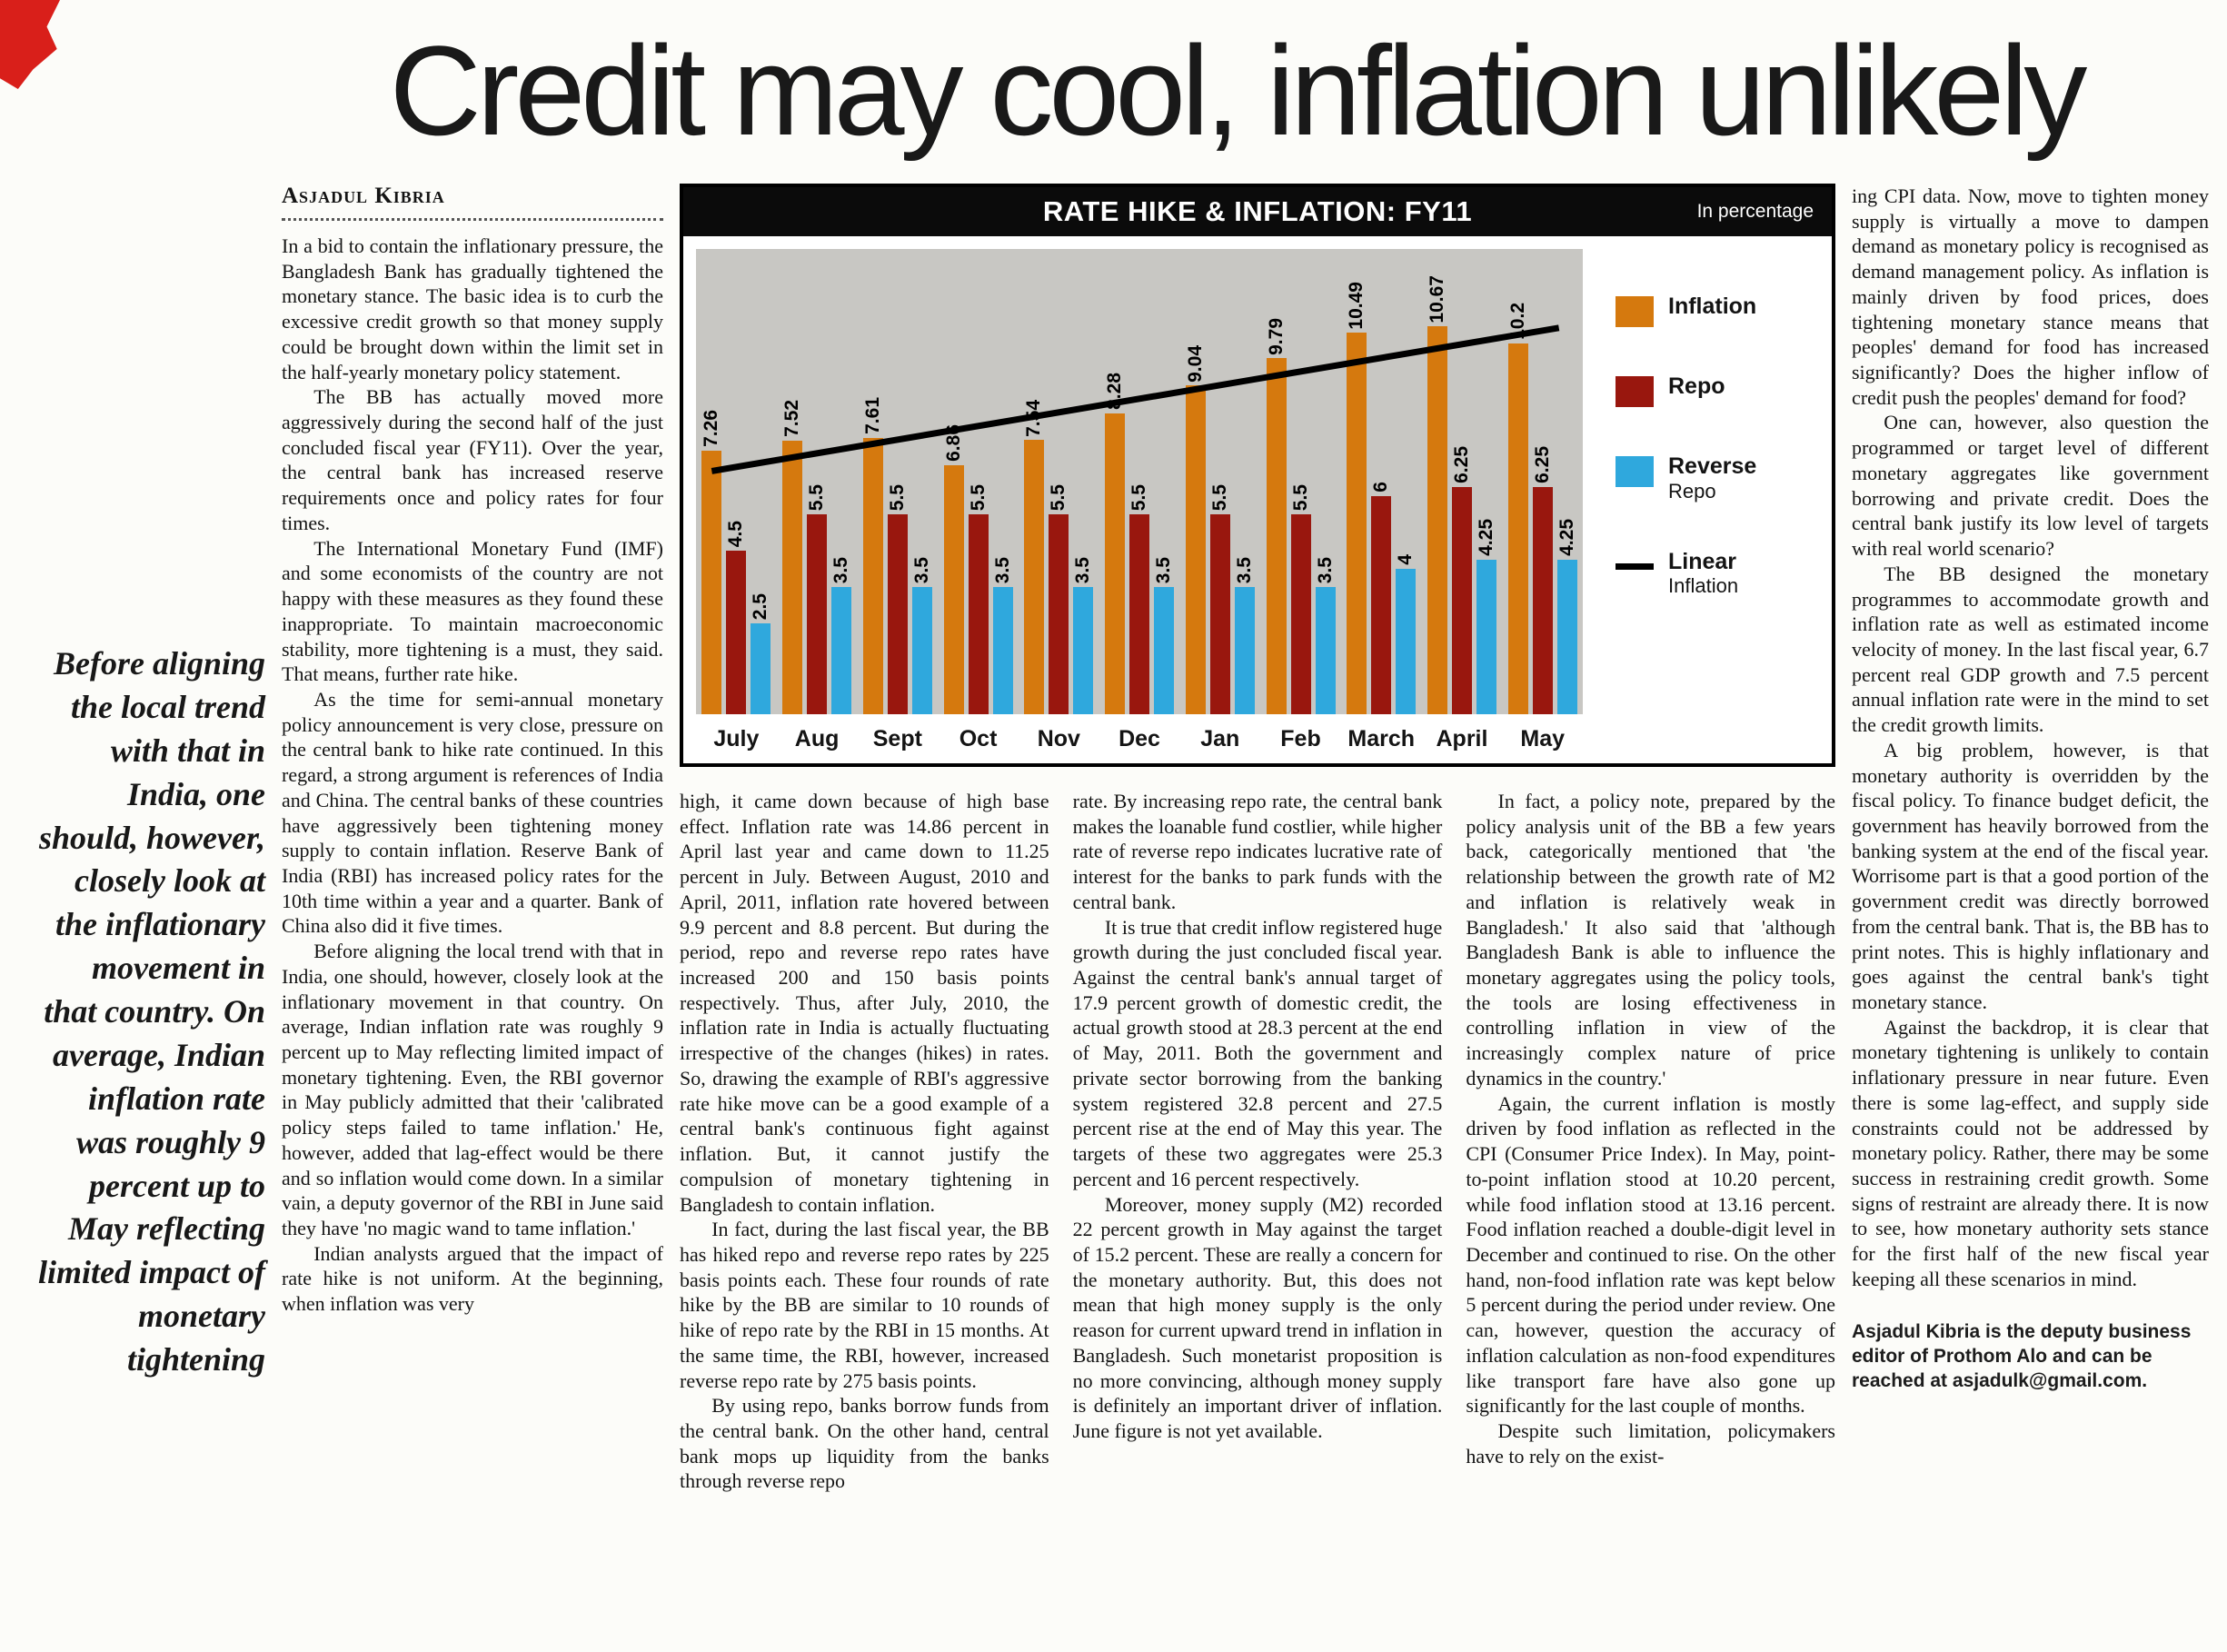 This screenshot has width=2227, height=1652. I want to click on legend-label: Reverse, so click(1712, 466).